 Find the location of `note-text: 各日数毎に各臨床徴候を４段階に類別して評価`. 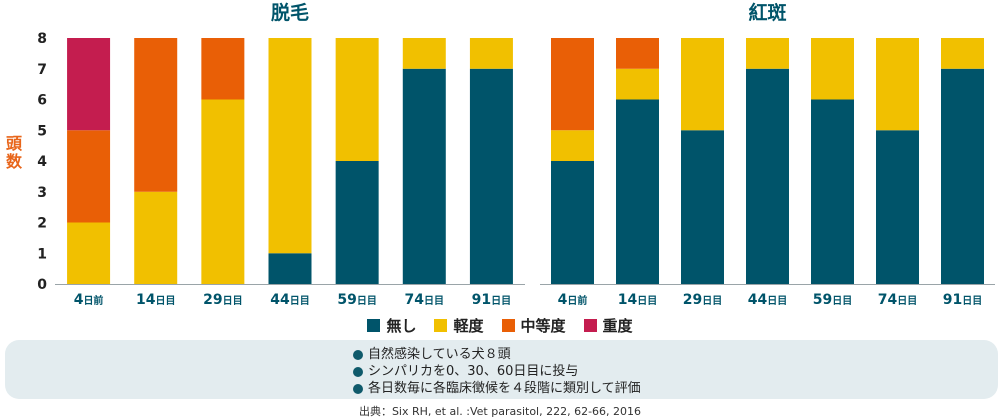

note-text: 各日数毎に各臨床徴候を４段階に類別して評価 is located at coordinates (504, 388).